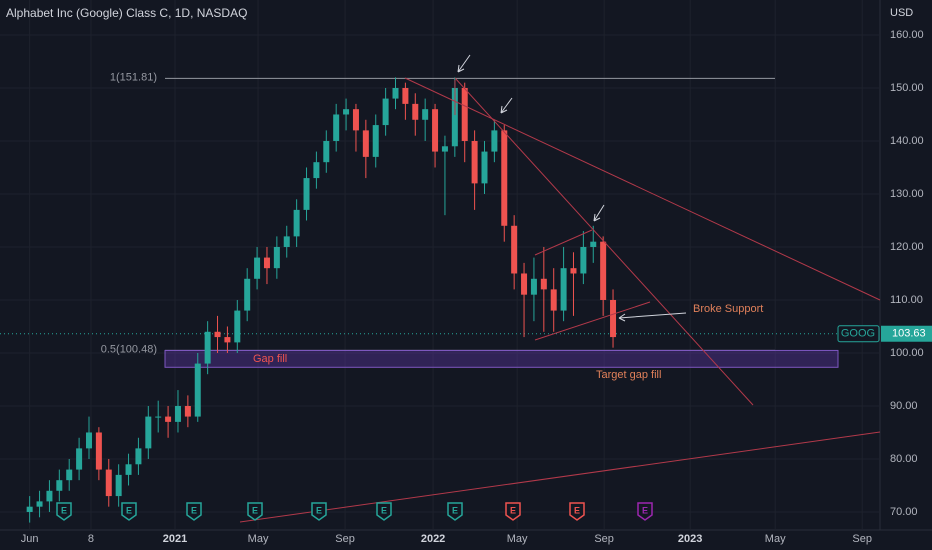  Describe the element at coordinates (30, 539) in the screenshot. I see `x-tick-label: Jun` at that location.